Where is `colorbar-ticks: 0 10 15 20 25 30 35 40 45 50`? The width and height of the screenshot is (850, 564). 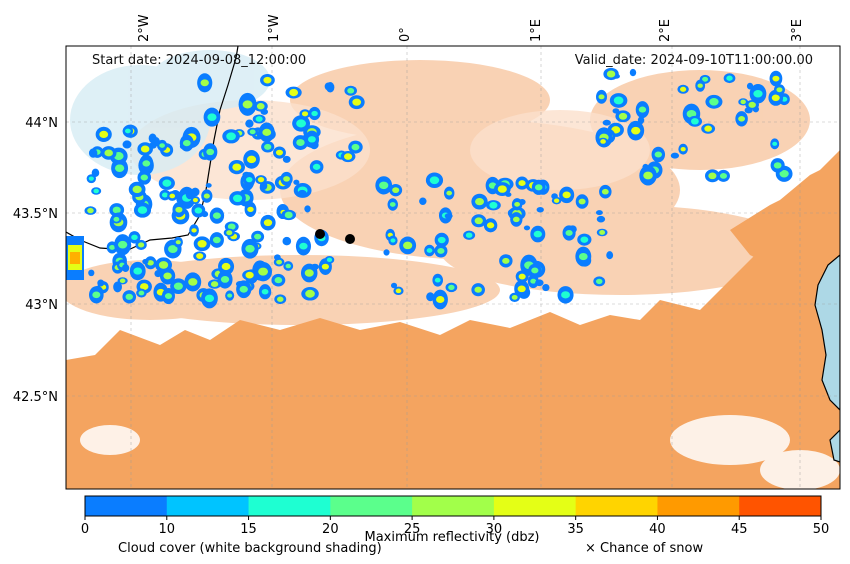
colorbar-ticks: 0 10 15 20 25 30 35 40 45 50 is located at coordinates (455, 526).